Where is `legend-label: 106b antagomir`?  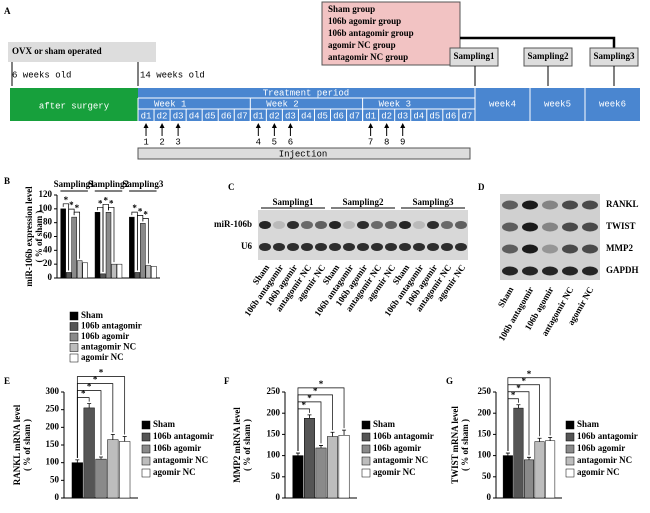 legend-label: 106b antagomir is located at coordinates (607, 436).